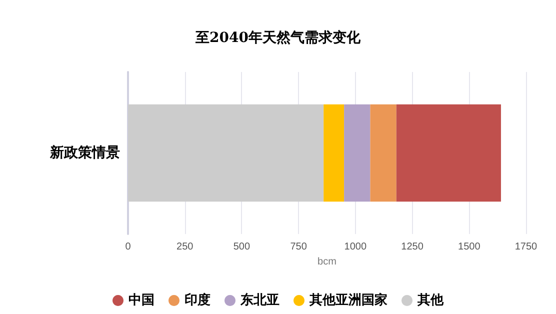 This screenshot has width=556, height=314. What do you see at coordinates (141, 300) in the screenshot?
I see `legend-label: 中国` at bounding box center [141, 300].